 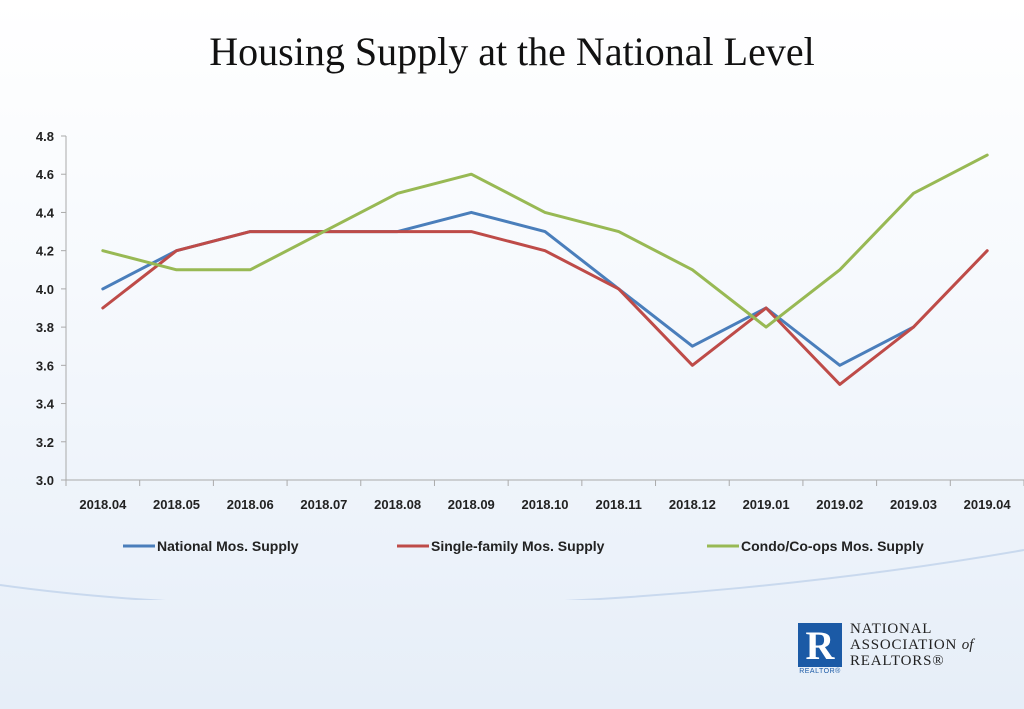 What do you see at coordinates (820, 671) in the screenshot?
I see `logo-mark-caption: REALTOR®` at bounding box center [820, 671].